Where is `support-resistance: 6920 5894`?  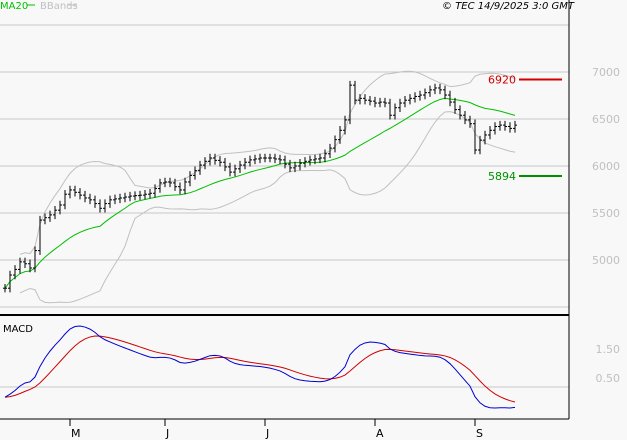
support-resistance: 6920 5894 is located at coordinates (525, 128).